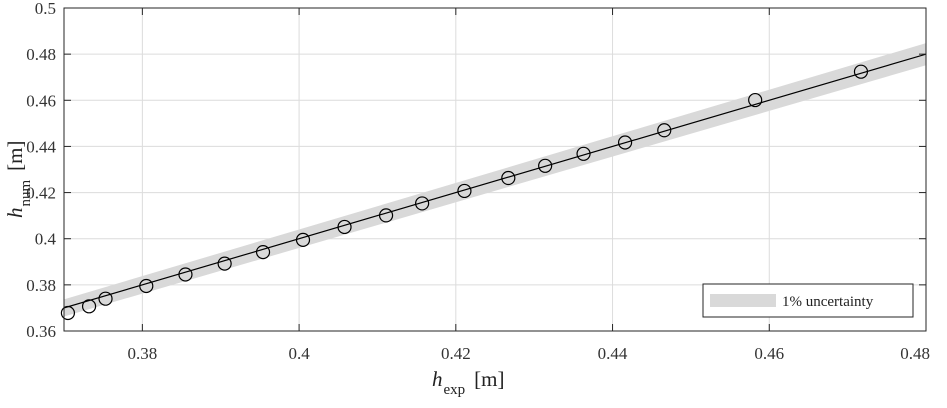  Describe the element at coordinates (828, 302) in the screenshot. I see `legend-label-band: 1% uncertainty` at that location.